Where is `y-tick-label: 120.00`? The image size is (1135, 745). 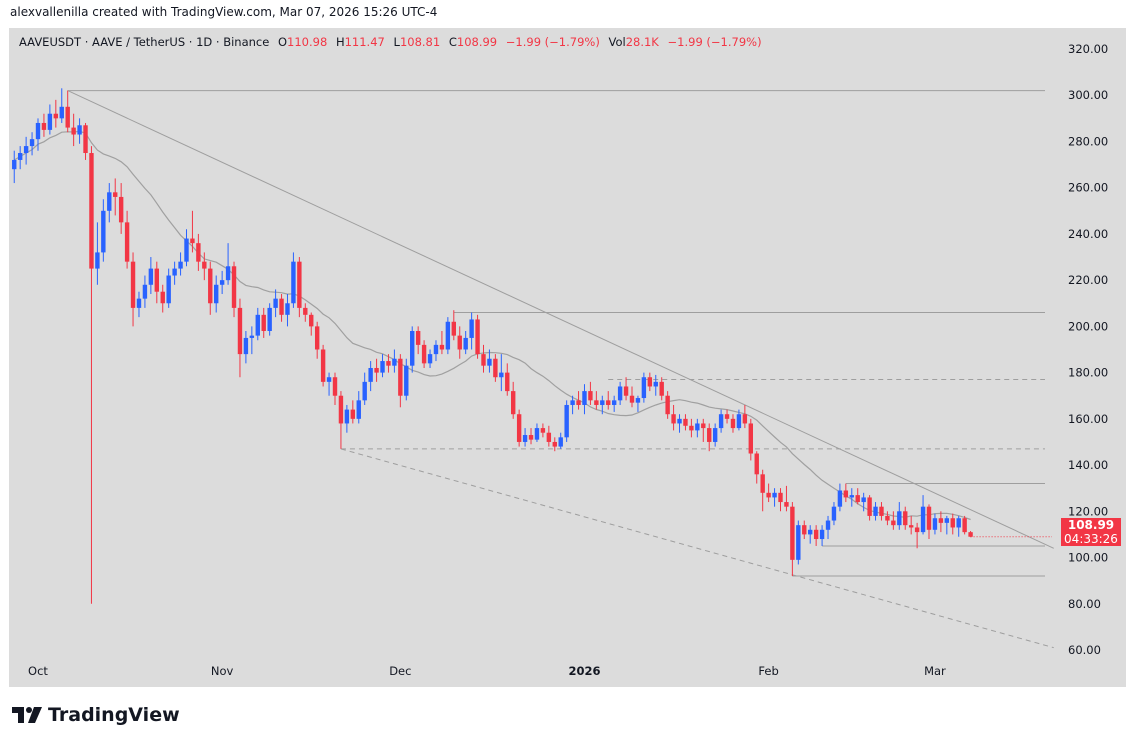 y-tick-label: 120.00 is located at coordinates (1088, 511).